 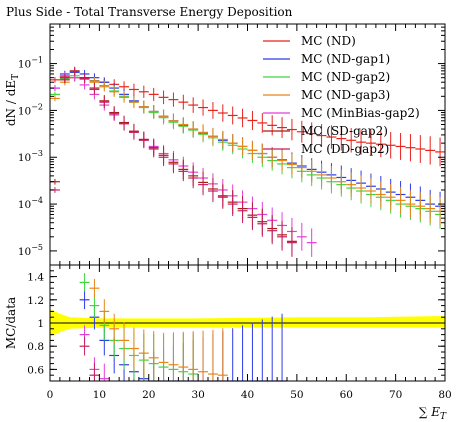 What do you see at coordinates (395, 395) in the screenshot?
I see `xtick-label: 70` at bounding box center [395, 395].